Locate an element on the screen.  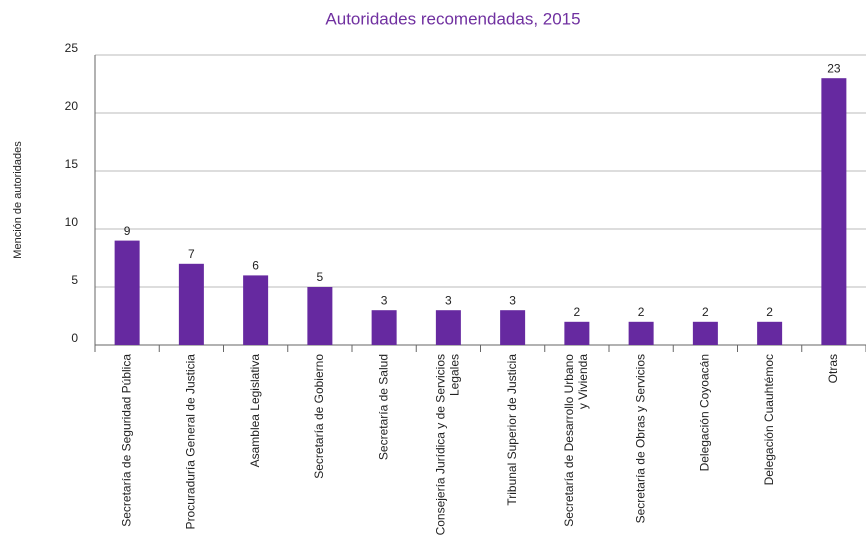
y-tick-label: 0 is located at coordinates (74, 338).